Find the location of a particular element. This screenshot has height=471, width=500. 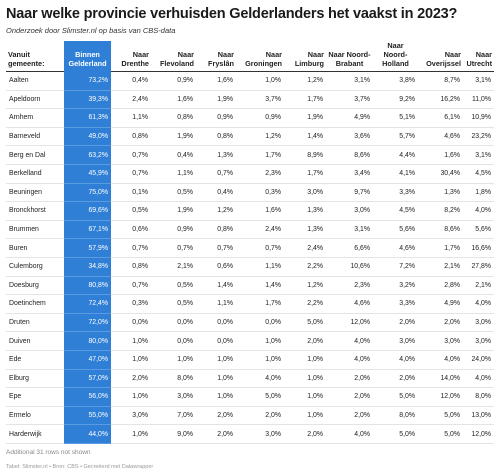

column-header-fryslan: Naar Fryslân is located at coordinates (216, 56).